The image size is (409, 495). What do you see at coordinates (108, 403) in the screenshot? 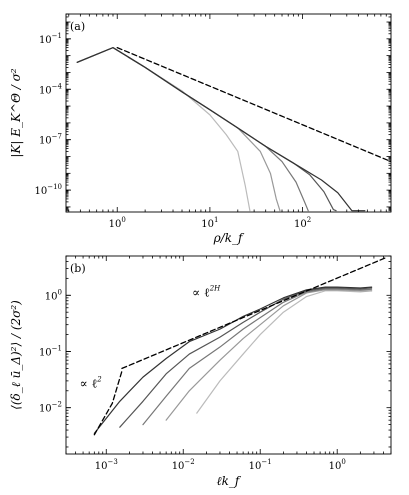
I see `panel-b-series-5-power-law` at bounding box center [108, 403].